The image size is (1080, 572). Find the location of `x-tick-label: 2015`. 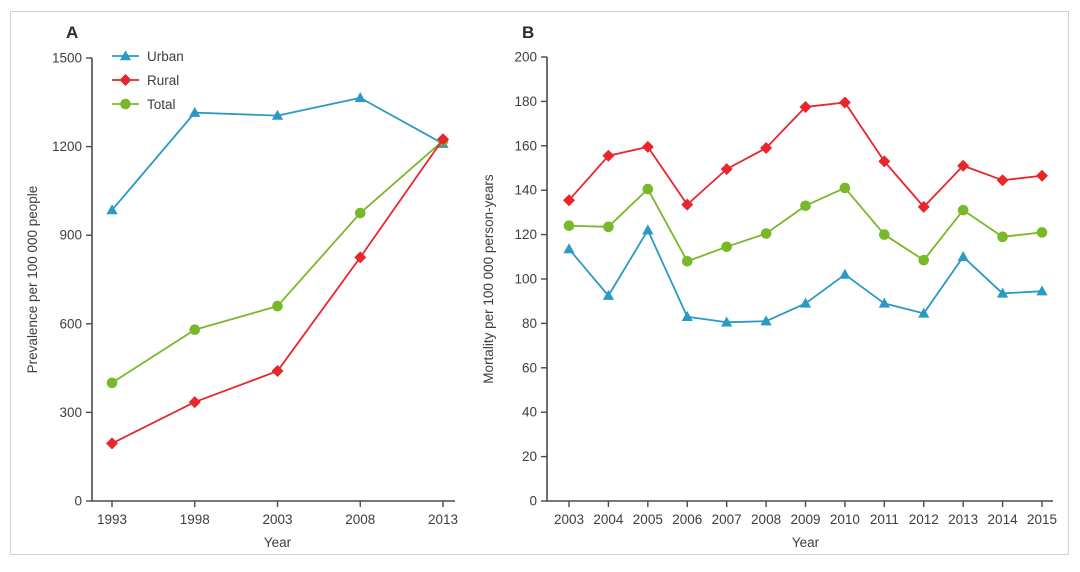

x-tick-label: 2015 is located at coordinates (1042, 519).